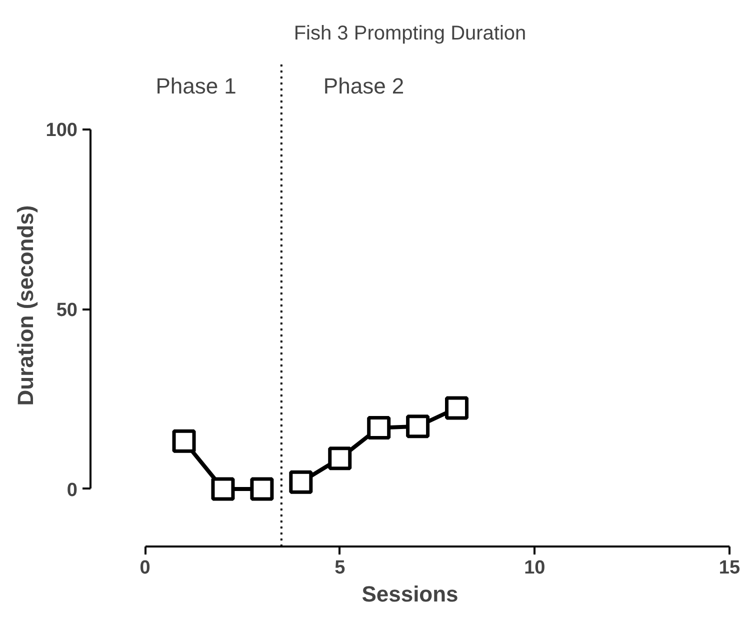  I want to click on annotation: Phase 2, so click(363, 86).